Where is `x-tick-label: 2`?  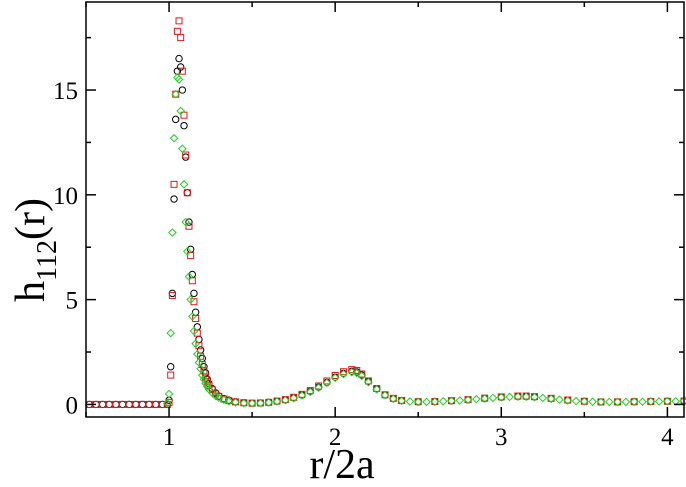 x-tick-label: 2 is located at coordinates (335, 437).